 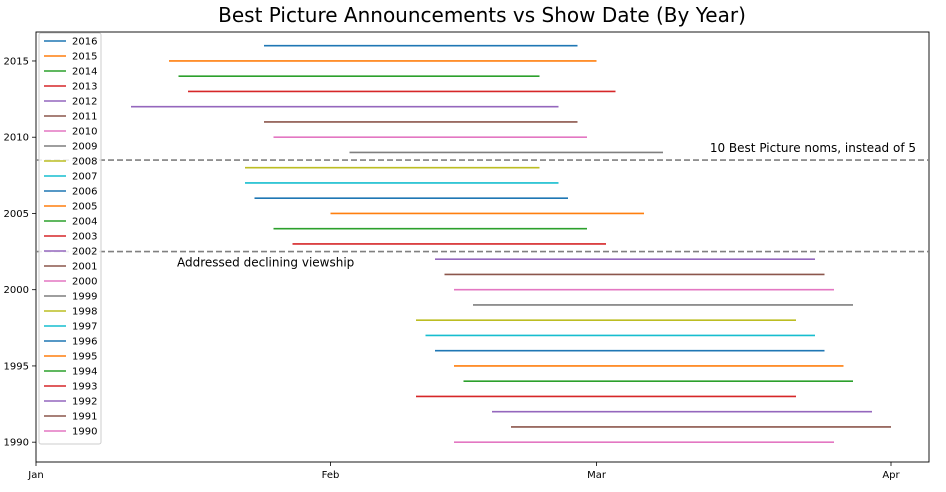 What do you see at coordinates (84, 87) in the screenshot?
I see `legend-label: 2013` at bounding box center [84, 87].